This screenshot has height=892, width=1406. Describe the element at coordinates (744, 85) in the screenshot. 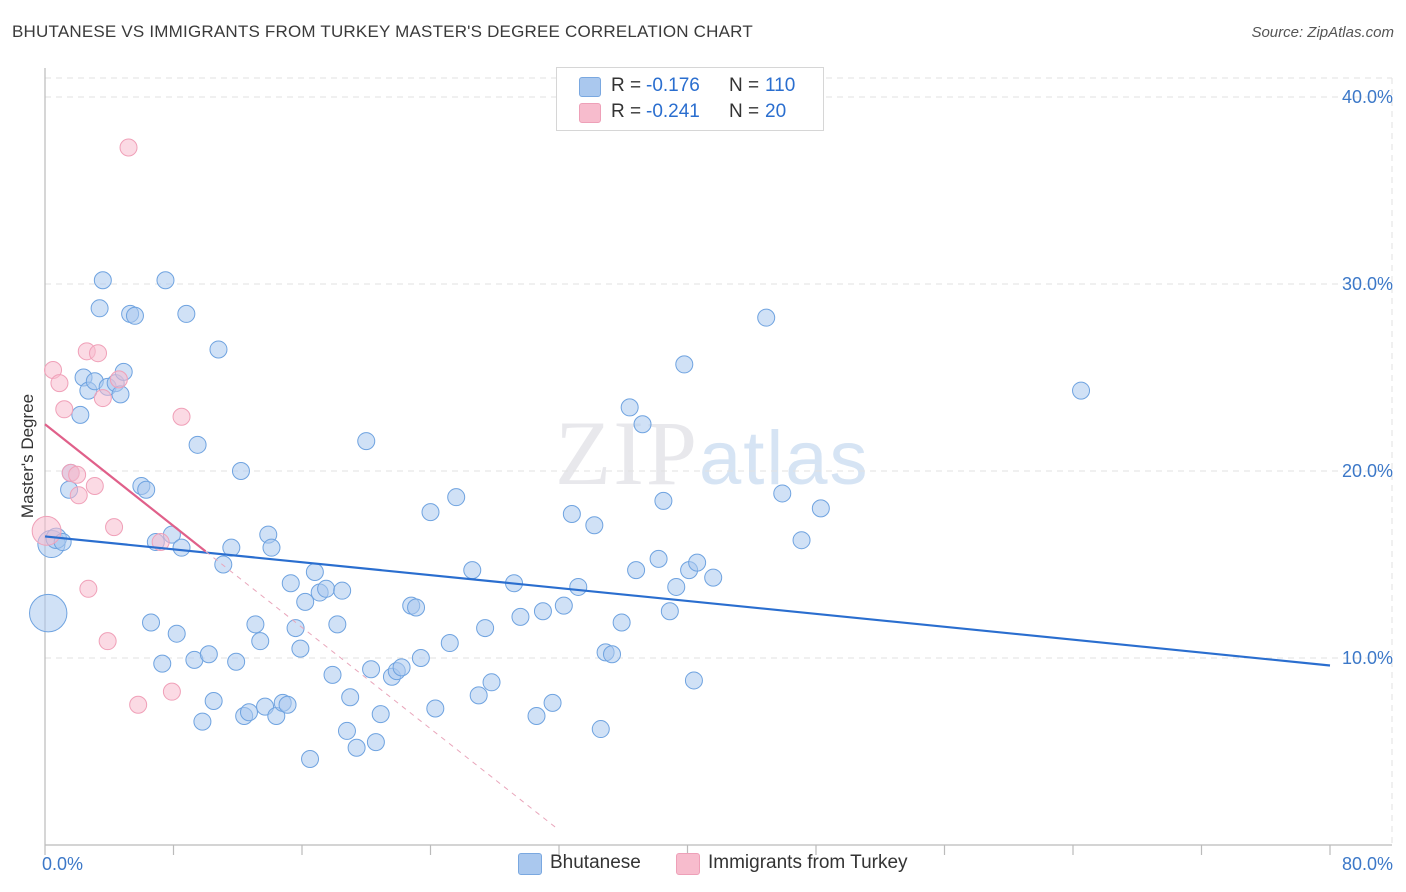

I see `legend-n-label: N =` at that location.